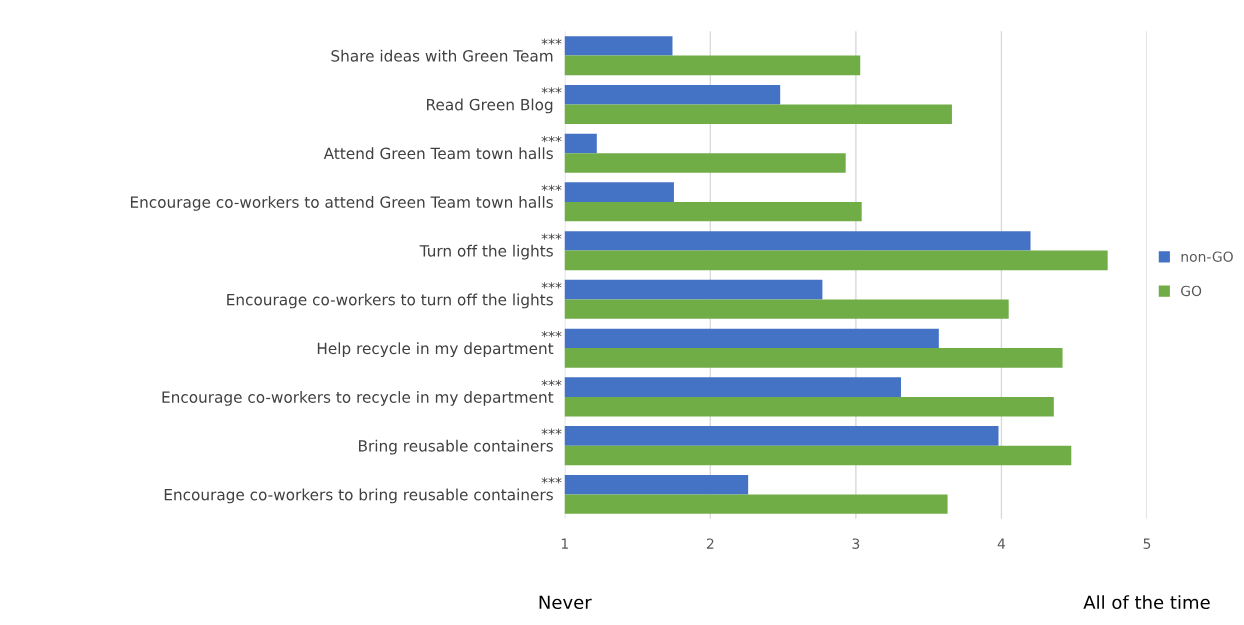  What do you see at coordinates (456, 447) in the screenshot?
I see `y-tick-label: Bring reusable containers` at bounding box center [456, 447].